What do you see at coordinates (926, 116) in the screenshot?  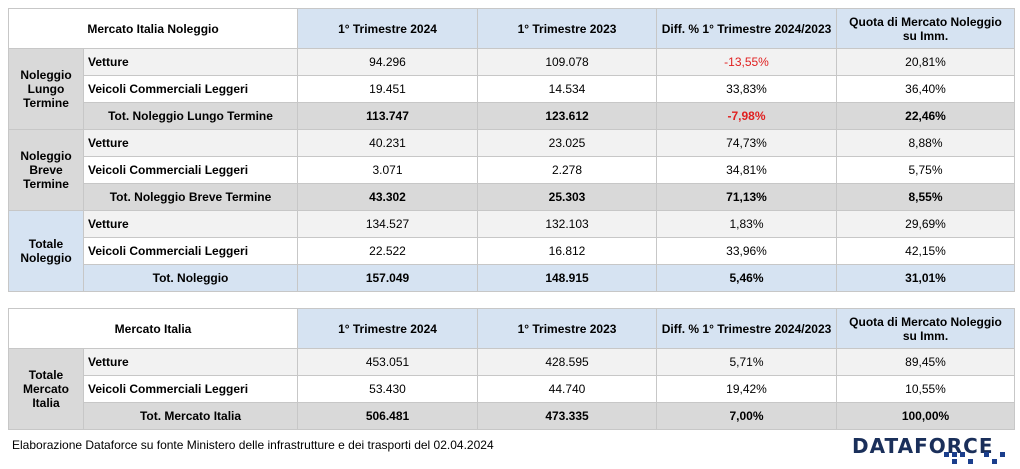 I see `total-quota: 22,46%` at bounding box center [926, 116].